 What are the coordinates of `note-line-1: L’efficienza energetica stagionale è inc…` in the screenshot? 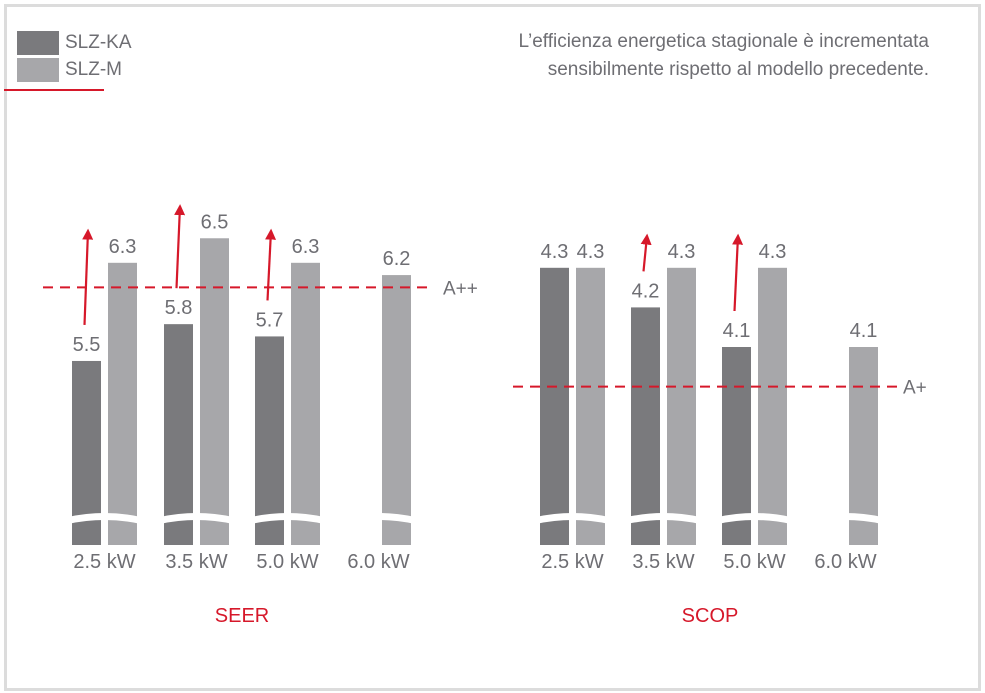 It's located at (723, 41).